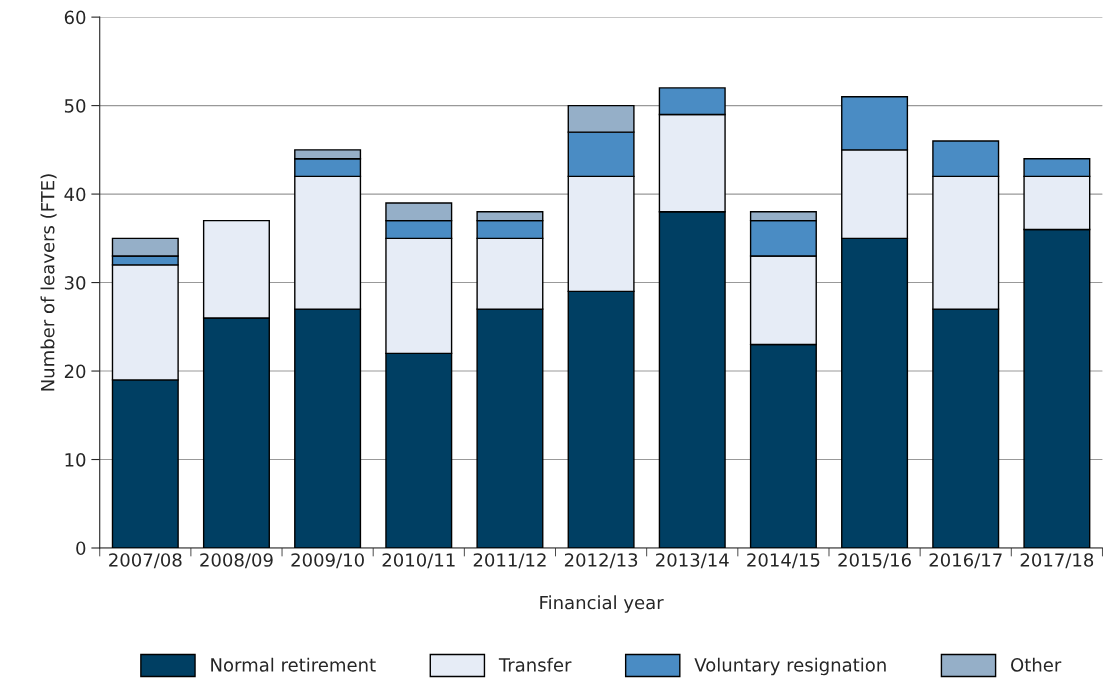  Describe the element at coordinates (692, 561) in the screenshot. I see `x-tick-label: 2013/14` at that location.